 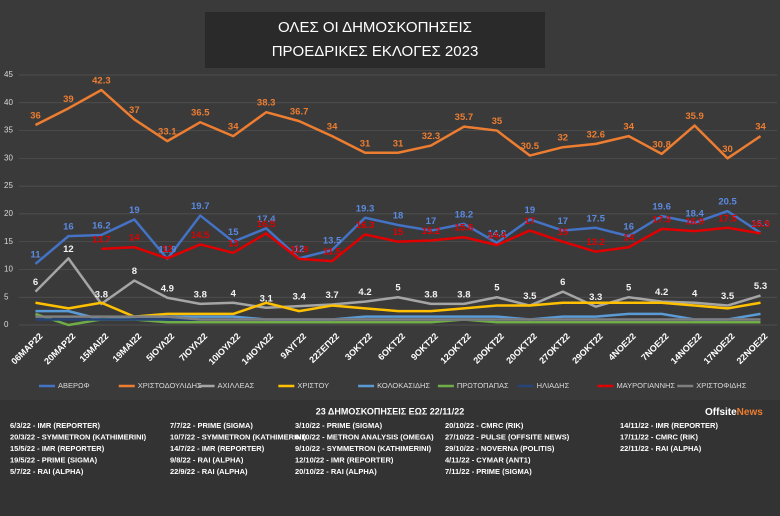 What do you see at coordinates (562, 282) in the screenshot?
I see `data-label: 6` at bounding box center [562, 282].